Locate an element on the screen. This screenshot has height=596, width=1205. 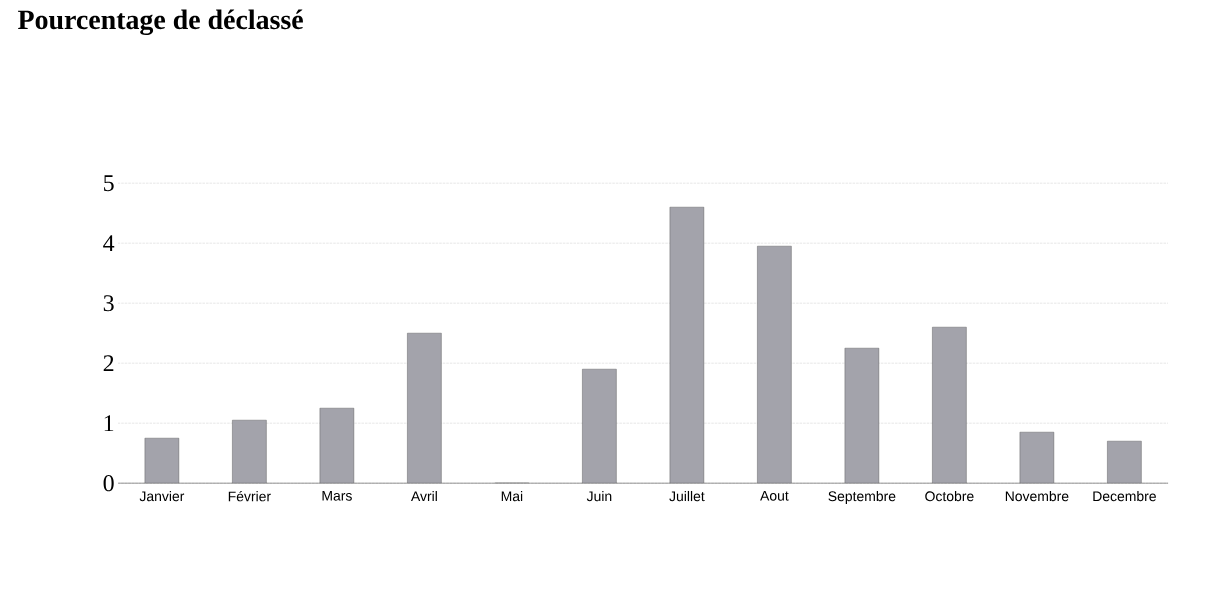
x-tick-label: Decembre is located at coordinates (1124, 496).